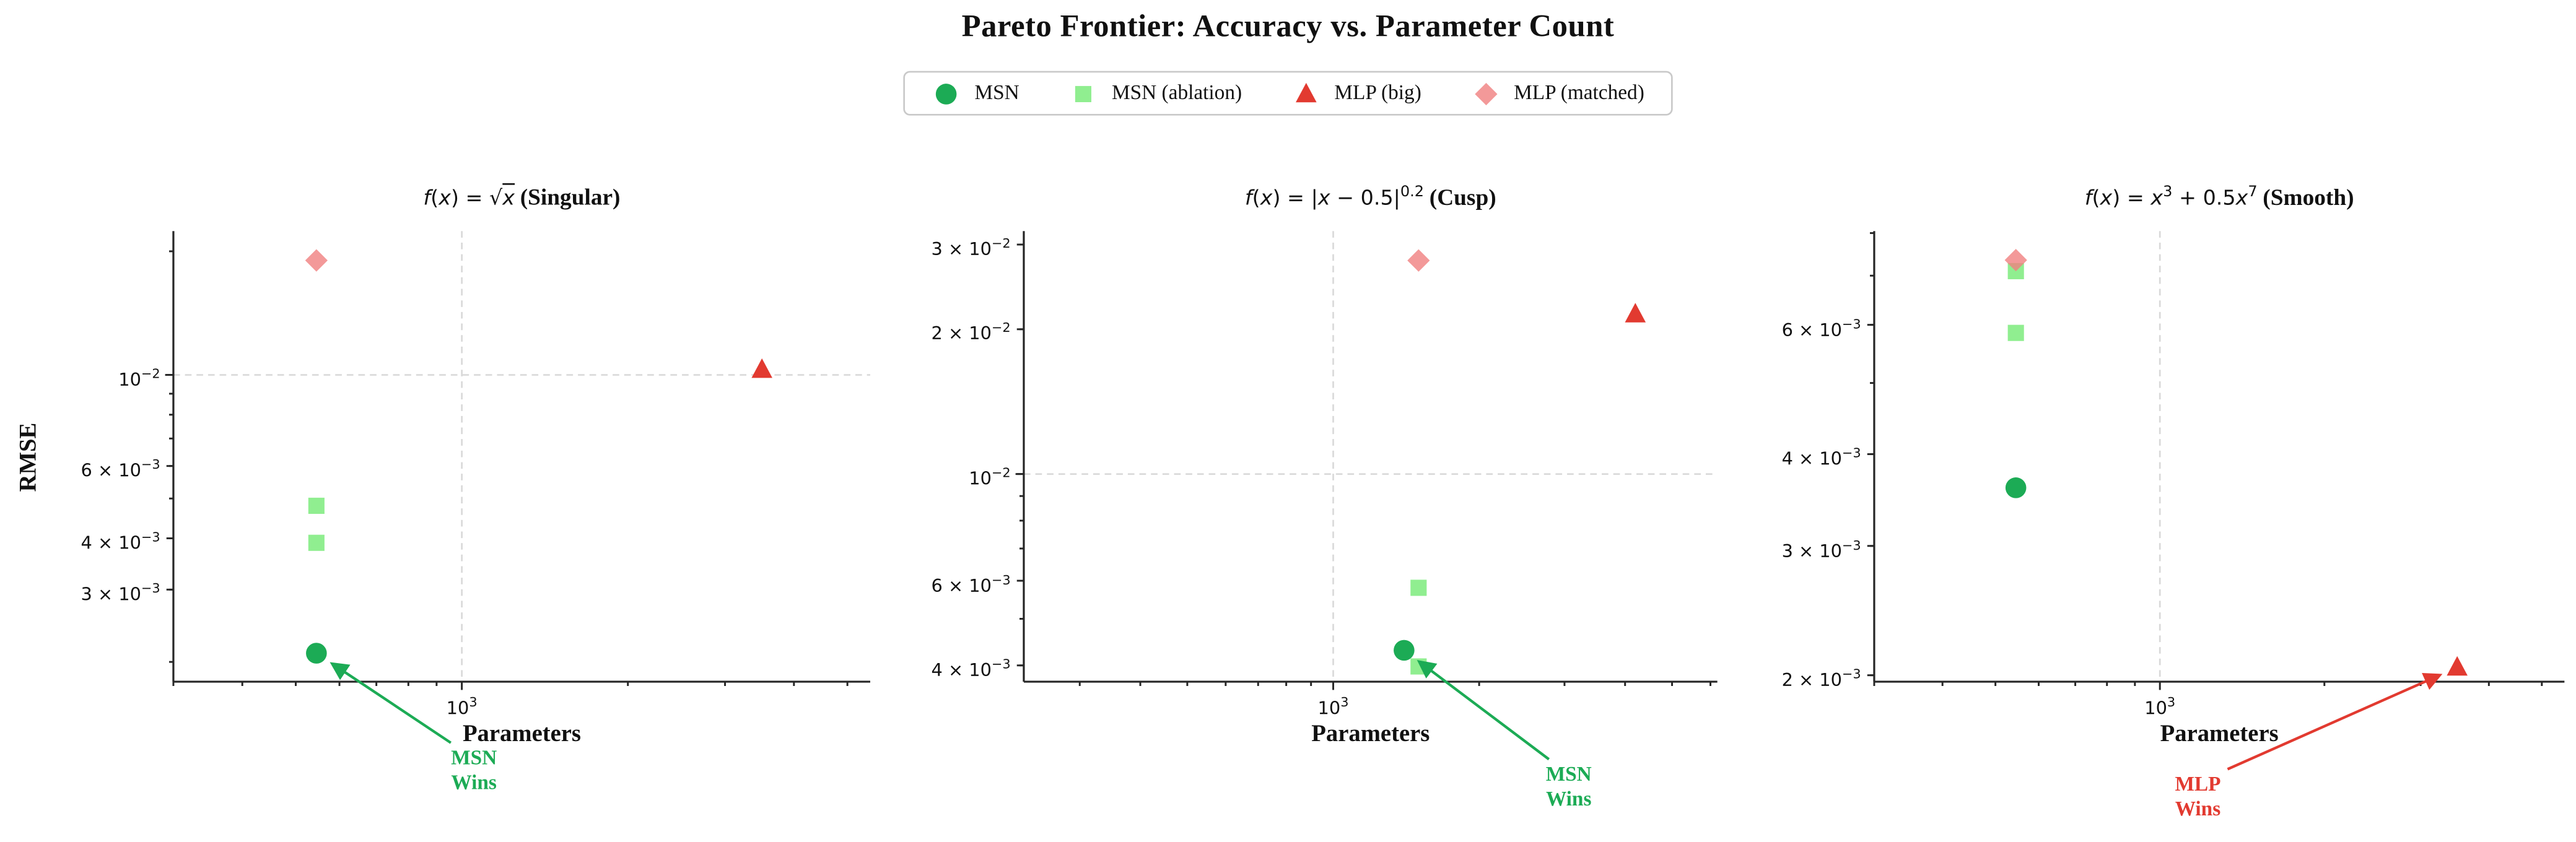 Image resolution: width=2576 pixels, height=842 pixels. I want to click on legend-item-mlp-big: MLP (big), so click(1356, 94).